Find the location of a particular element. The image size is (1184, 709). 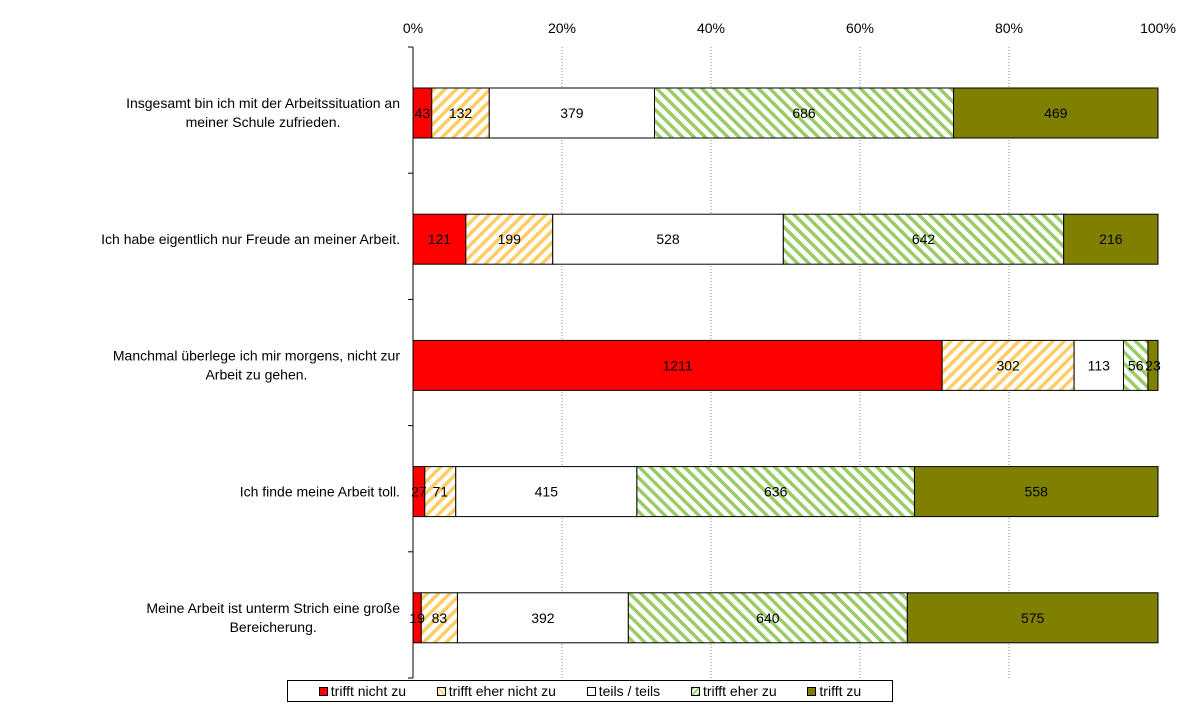

data-label: 415 is located at coordinates (547, 492).